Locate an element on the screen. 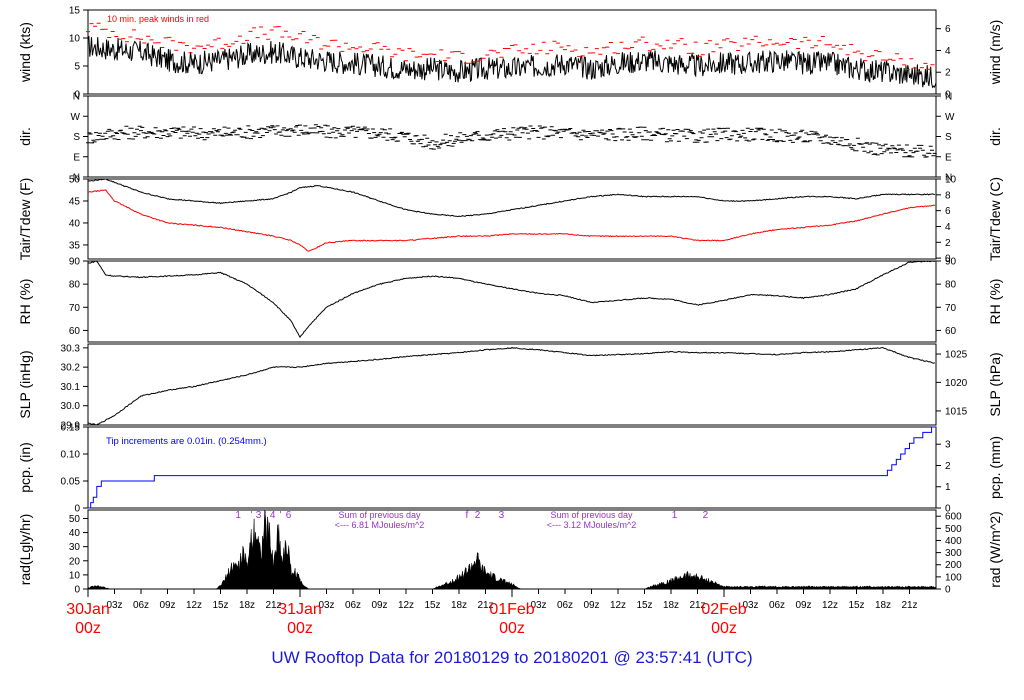 Image resolution: width=1024 pixels, height=700 pixels. ylabel-left-dir: dir. is located at coordinates (25, 136).